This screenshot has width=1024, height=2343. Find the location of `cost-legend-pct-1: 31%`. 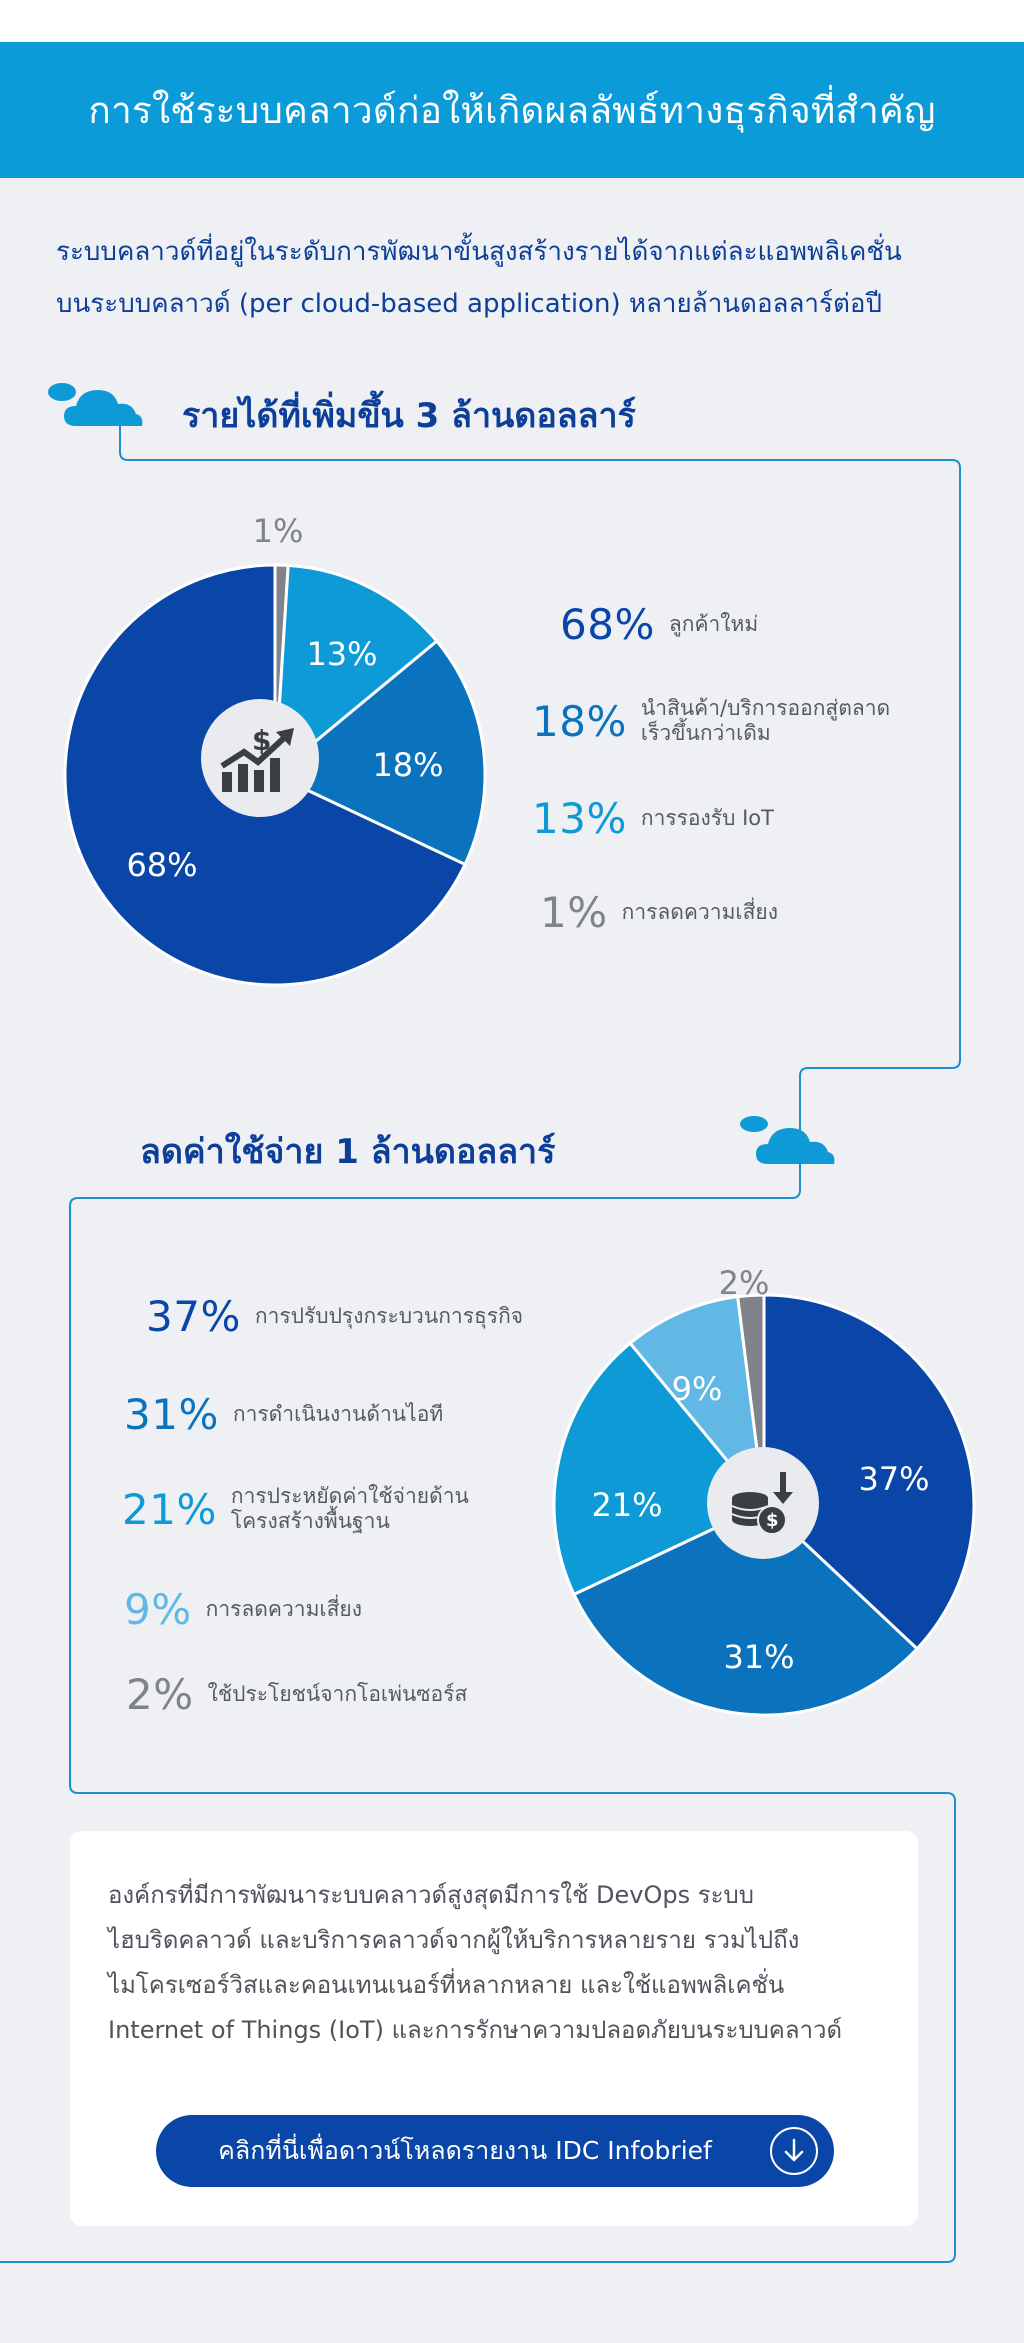

cost-legend-pct-1: 31% is located at coordinates (171, 1414).